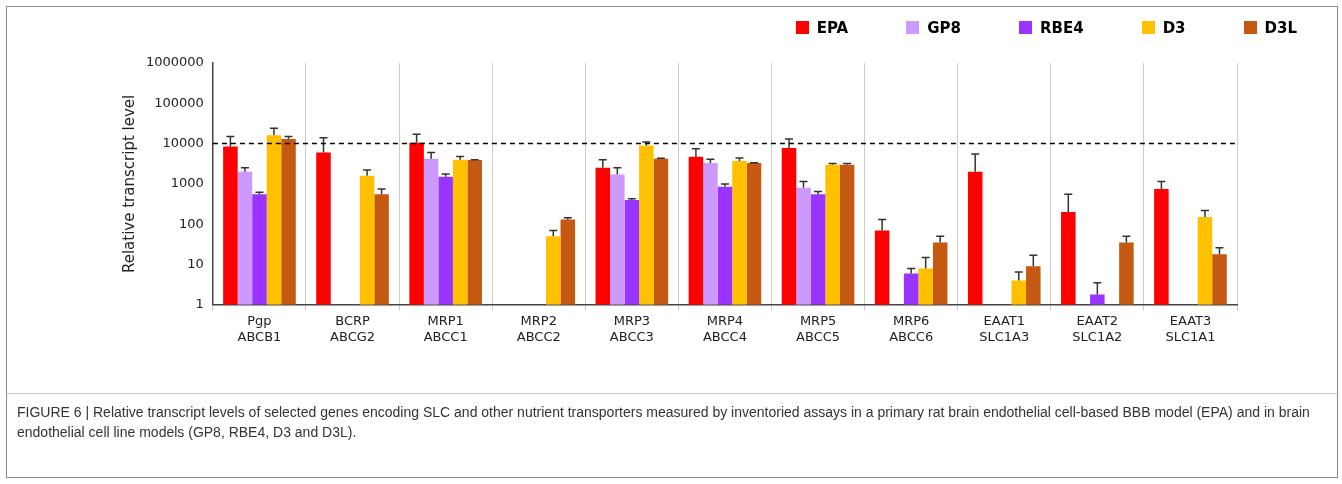 The width and height of the screenshot is (1342, 484). Describe the element at coordinates (195, 263) in the screenshot. I see `y-tick-label: 10` at that location.